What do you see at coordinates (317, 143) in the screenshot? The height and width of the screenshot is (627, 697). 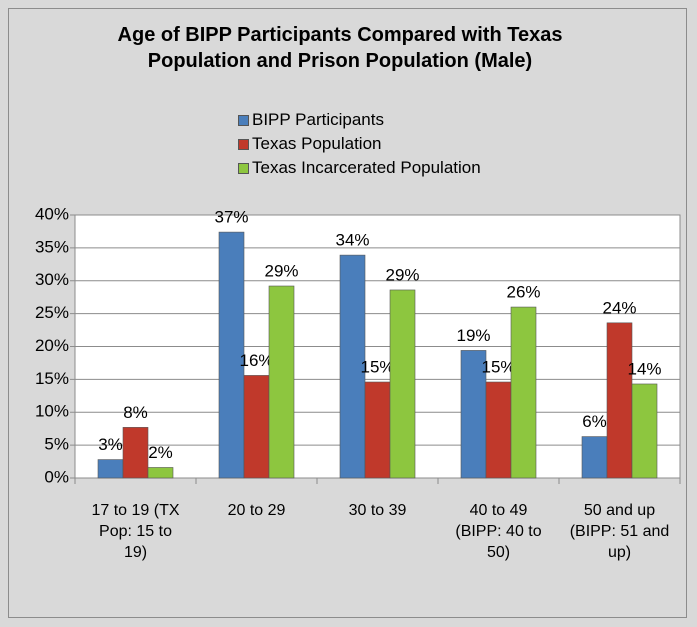 I see `legend-label: Texas Population` at bounding box center [317, 143].